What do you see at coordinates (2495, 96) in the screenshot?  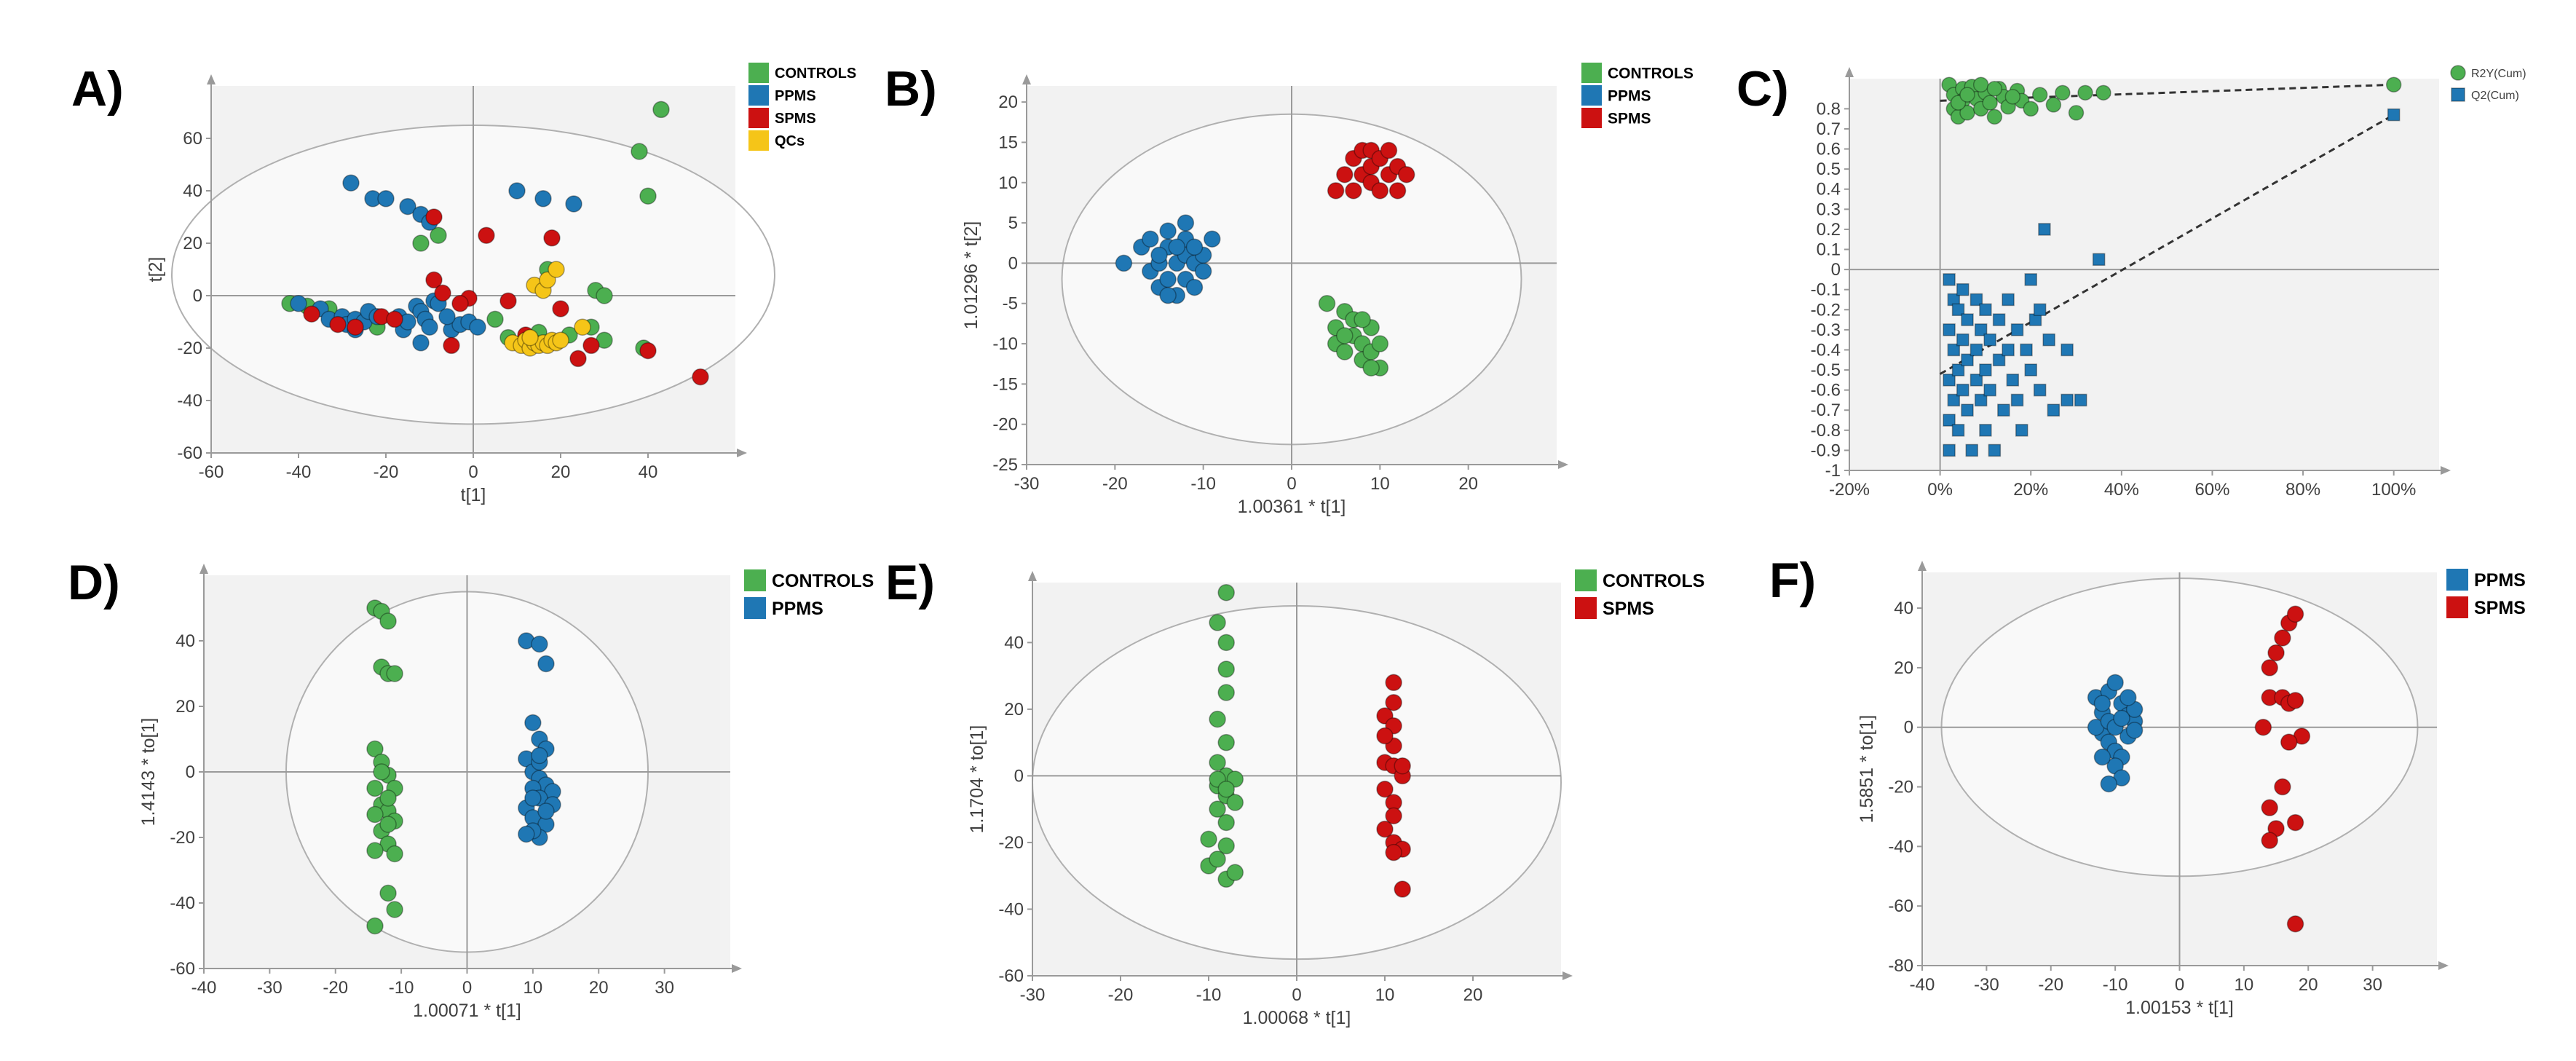 I see `legend-label: Q2(Cum)` at bounding box center [2495, 96].